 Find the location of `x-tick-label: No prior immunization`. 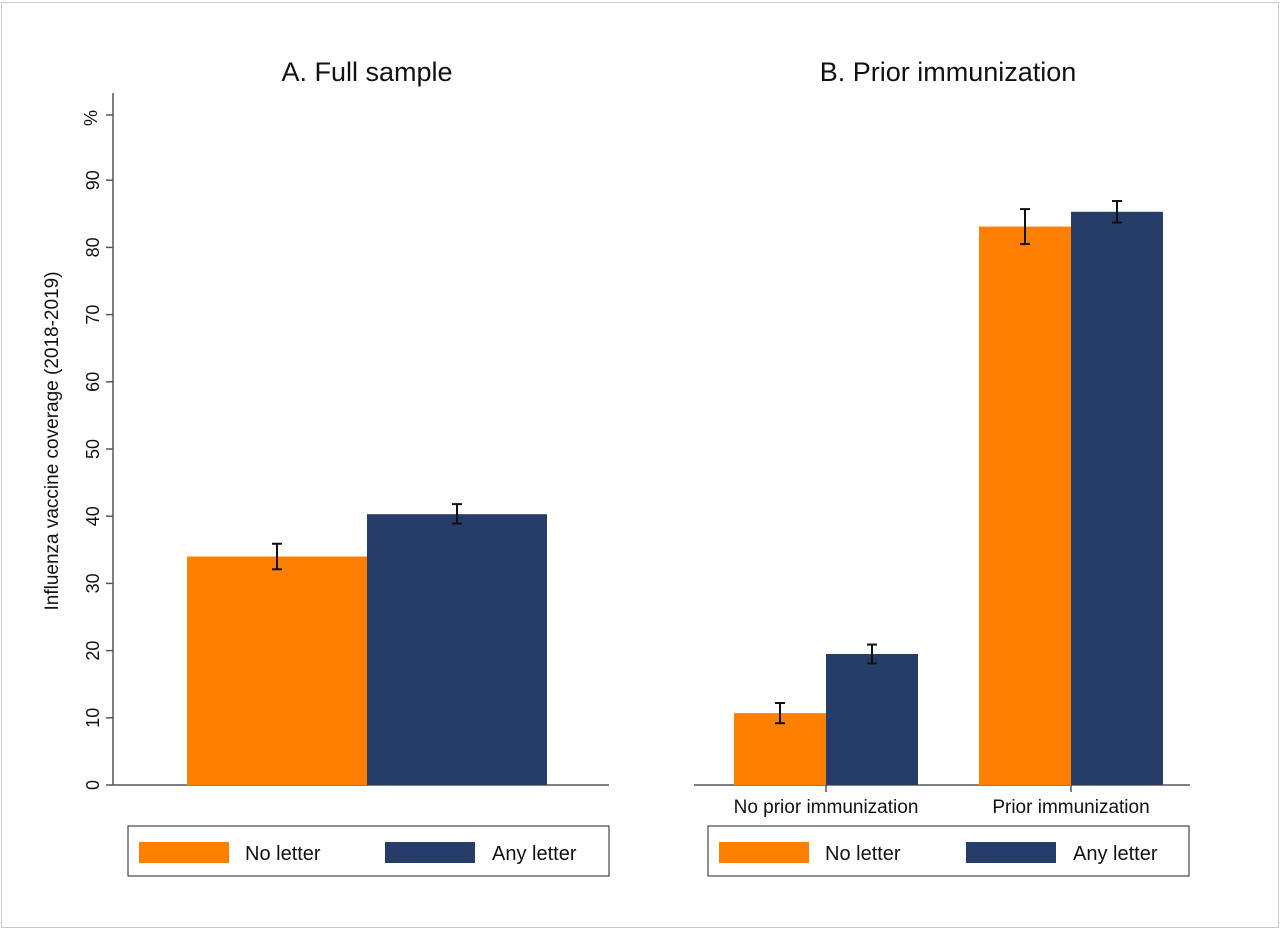

x-tick-label: No prior immunization is located at coordinates (826, 807).